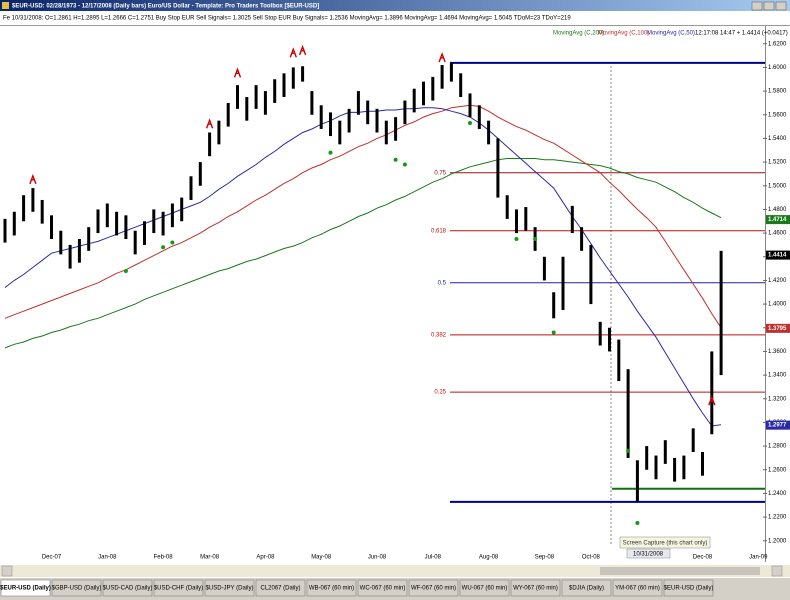 The image size is (790, 600). What do you see at coordinates (591, 558) in the screenshot?
I see `x-tick-label: Oct-08` at bounding box center [591, 558].